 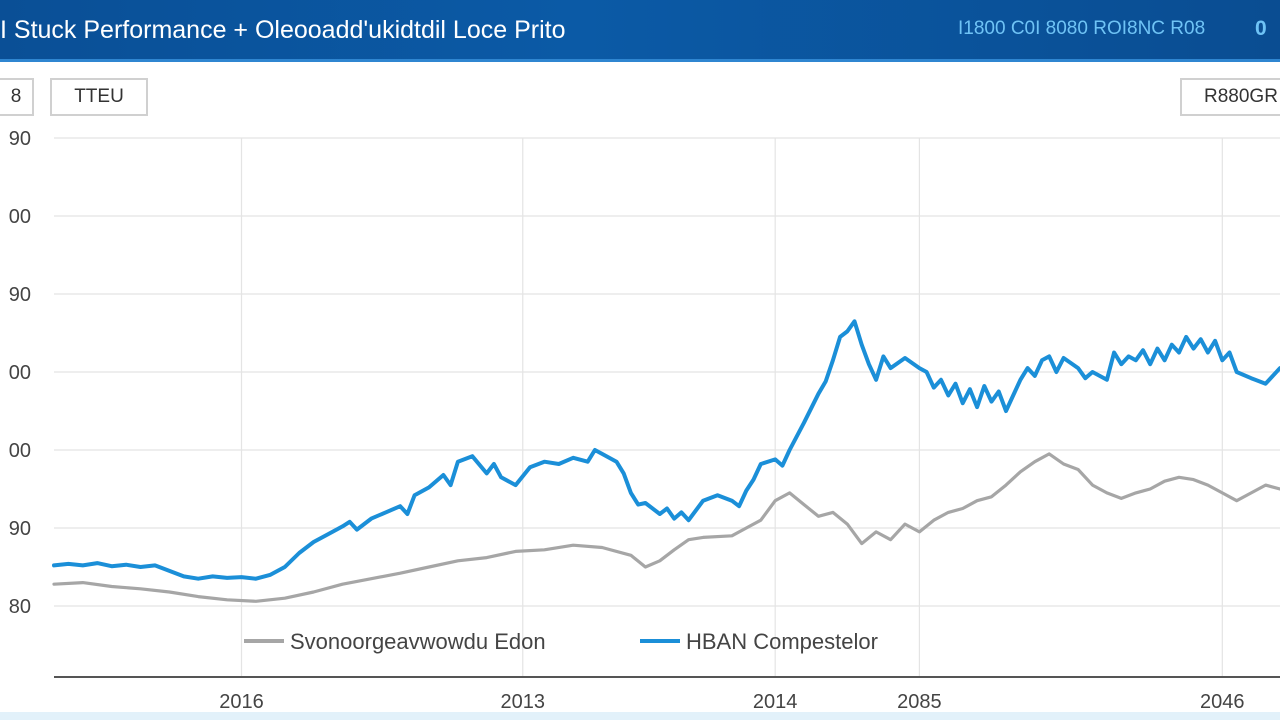 What do you see at coordinates (17, 97) in the screenshot?
I see `left-control-button: 8` at bounding box center [17, 97].